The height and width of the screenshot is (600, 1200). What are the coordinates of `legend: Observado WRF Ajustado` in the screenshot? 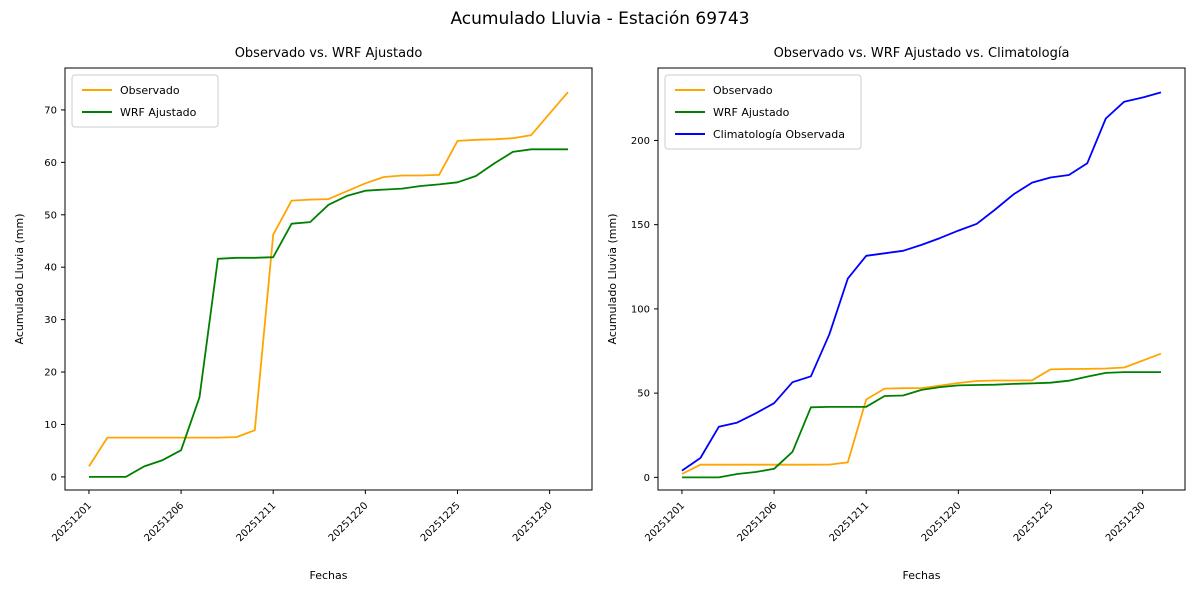 It's located at (145, 101).